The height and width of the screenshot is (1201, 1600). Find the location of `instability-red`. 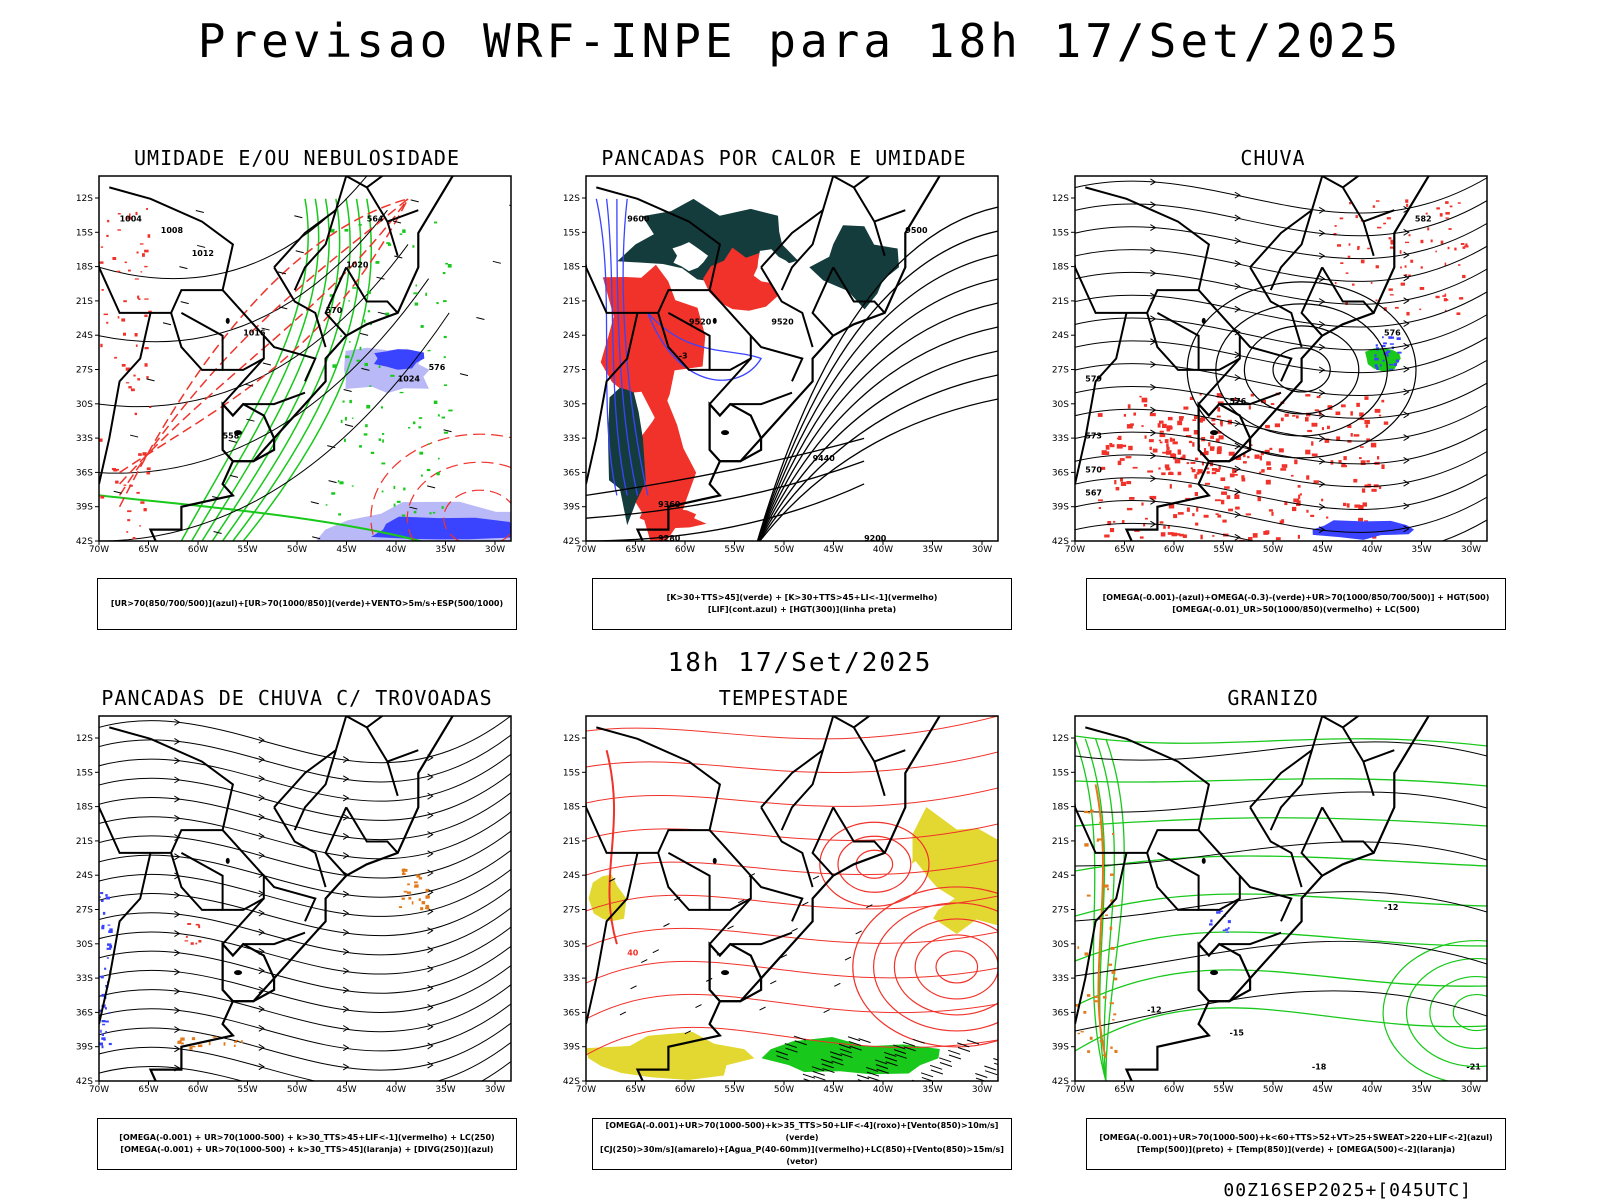

instability-red is located at coordinates (653, 344).